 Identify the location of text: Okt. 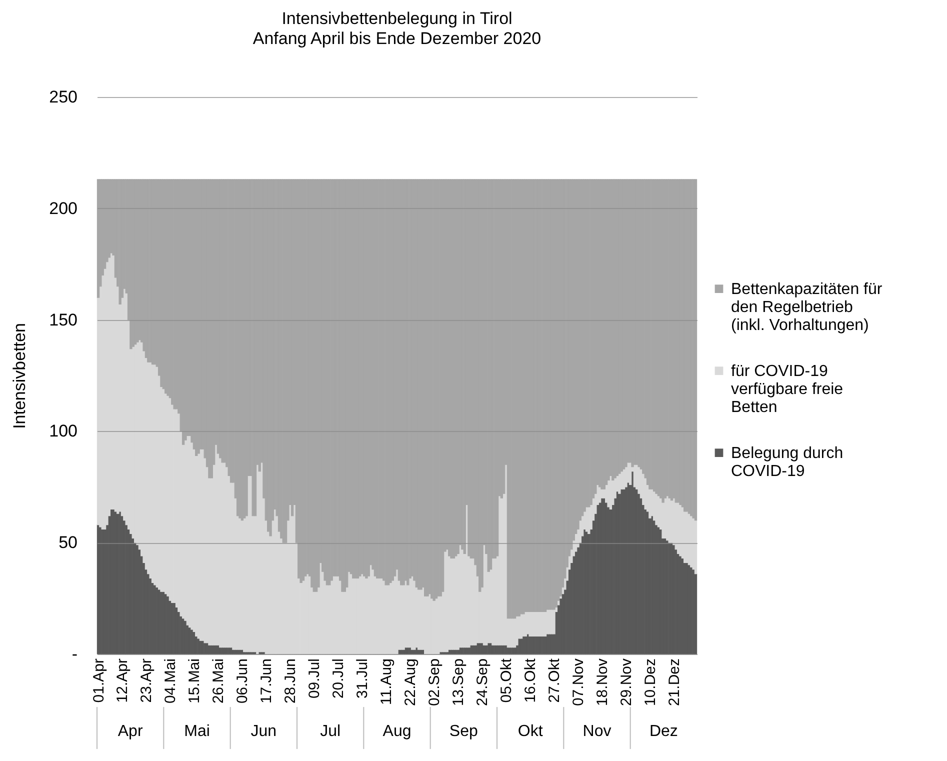
(531, 731).